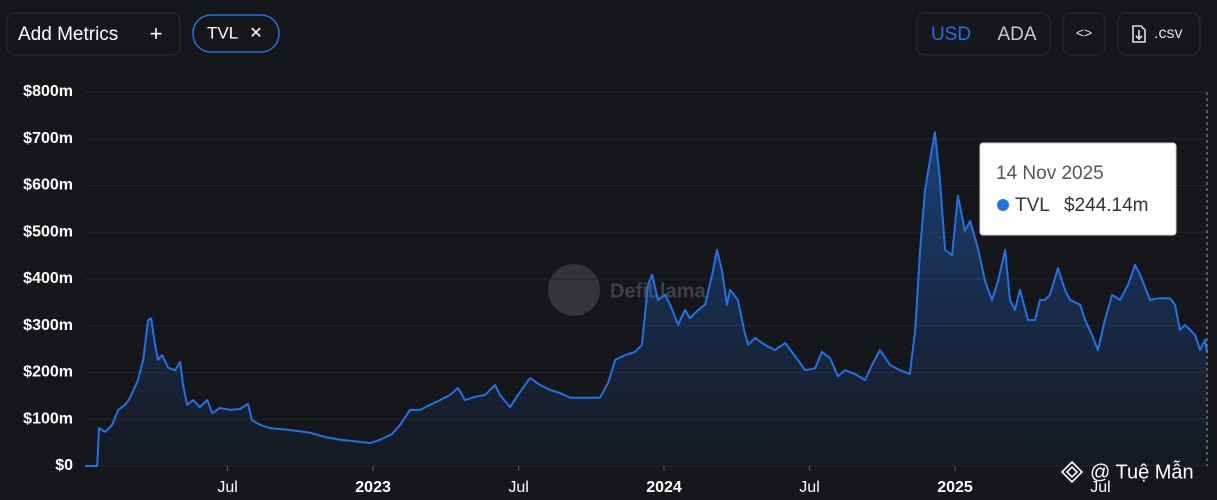  What do you see at coordinates (951, 34) in the screenshot?
I see `currency-option: USD` at bounding box center [951, 34].